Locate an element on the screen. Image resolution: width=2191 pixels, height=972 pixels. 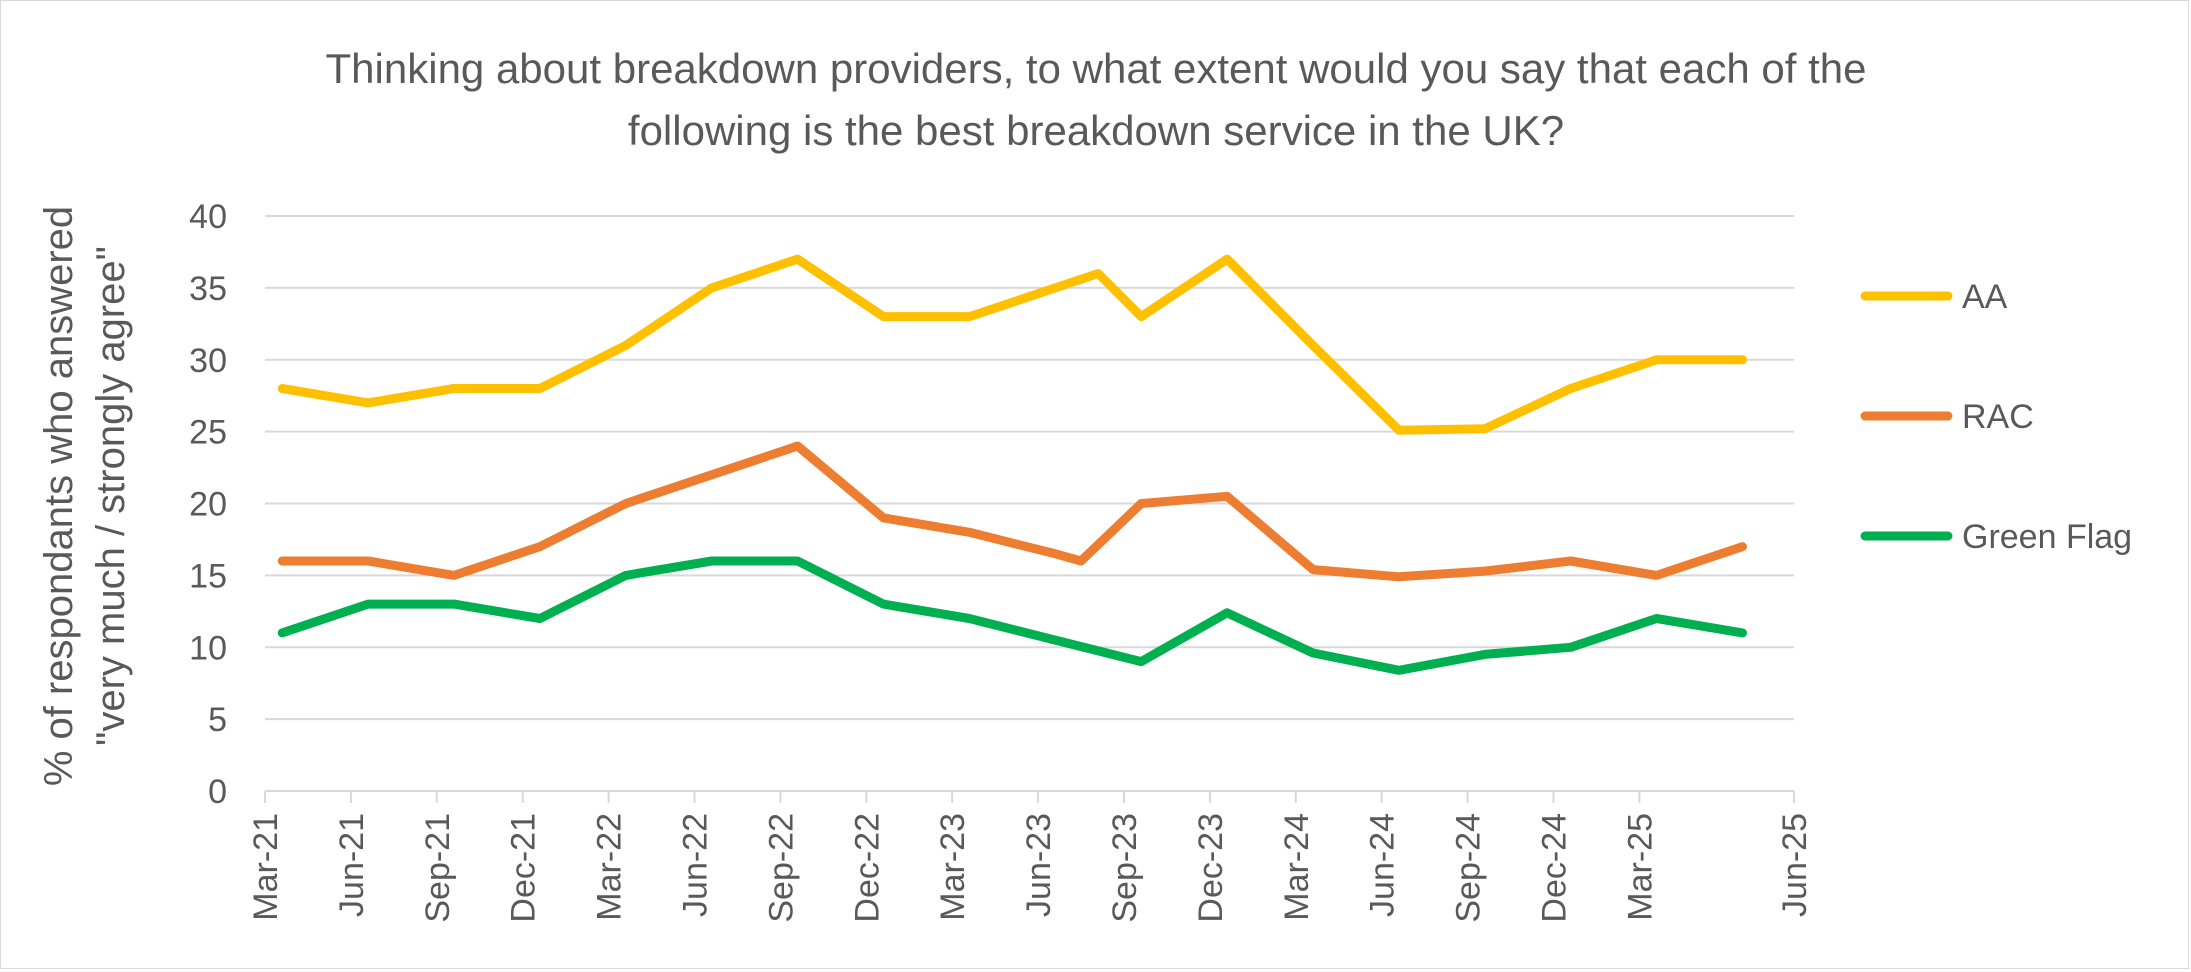
x-tick-label: Mar-25 is located at coordinates (1640, 867).